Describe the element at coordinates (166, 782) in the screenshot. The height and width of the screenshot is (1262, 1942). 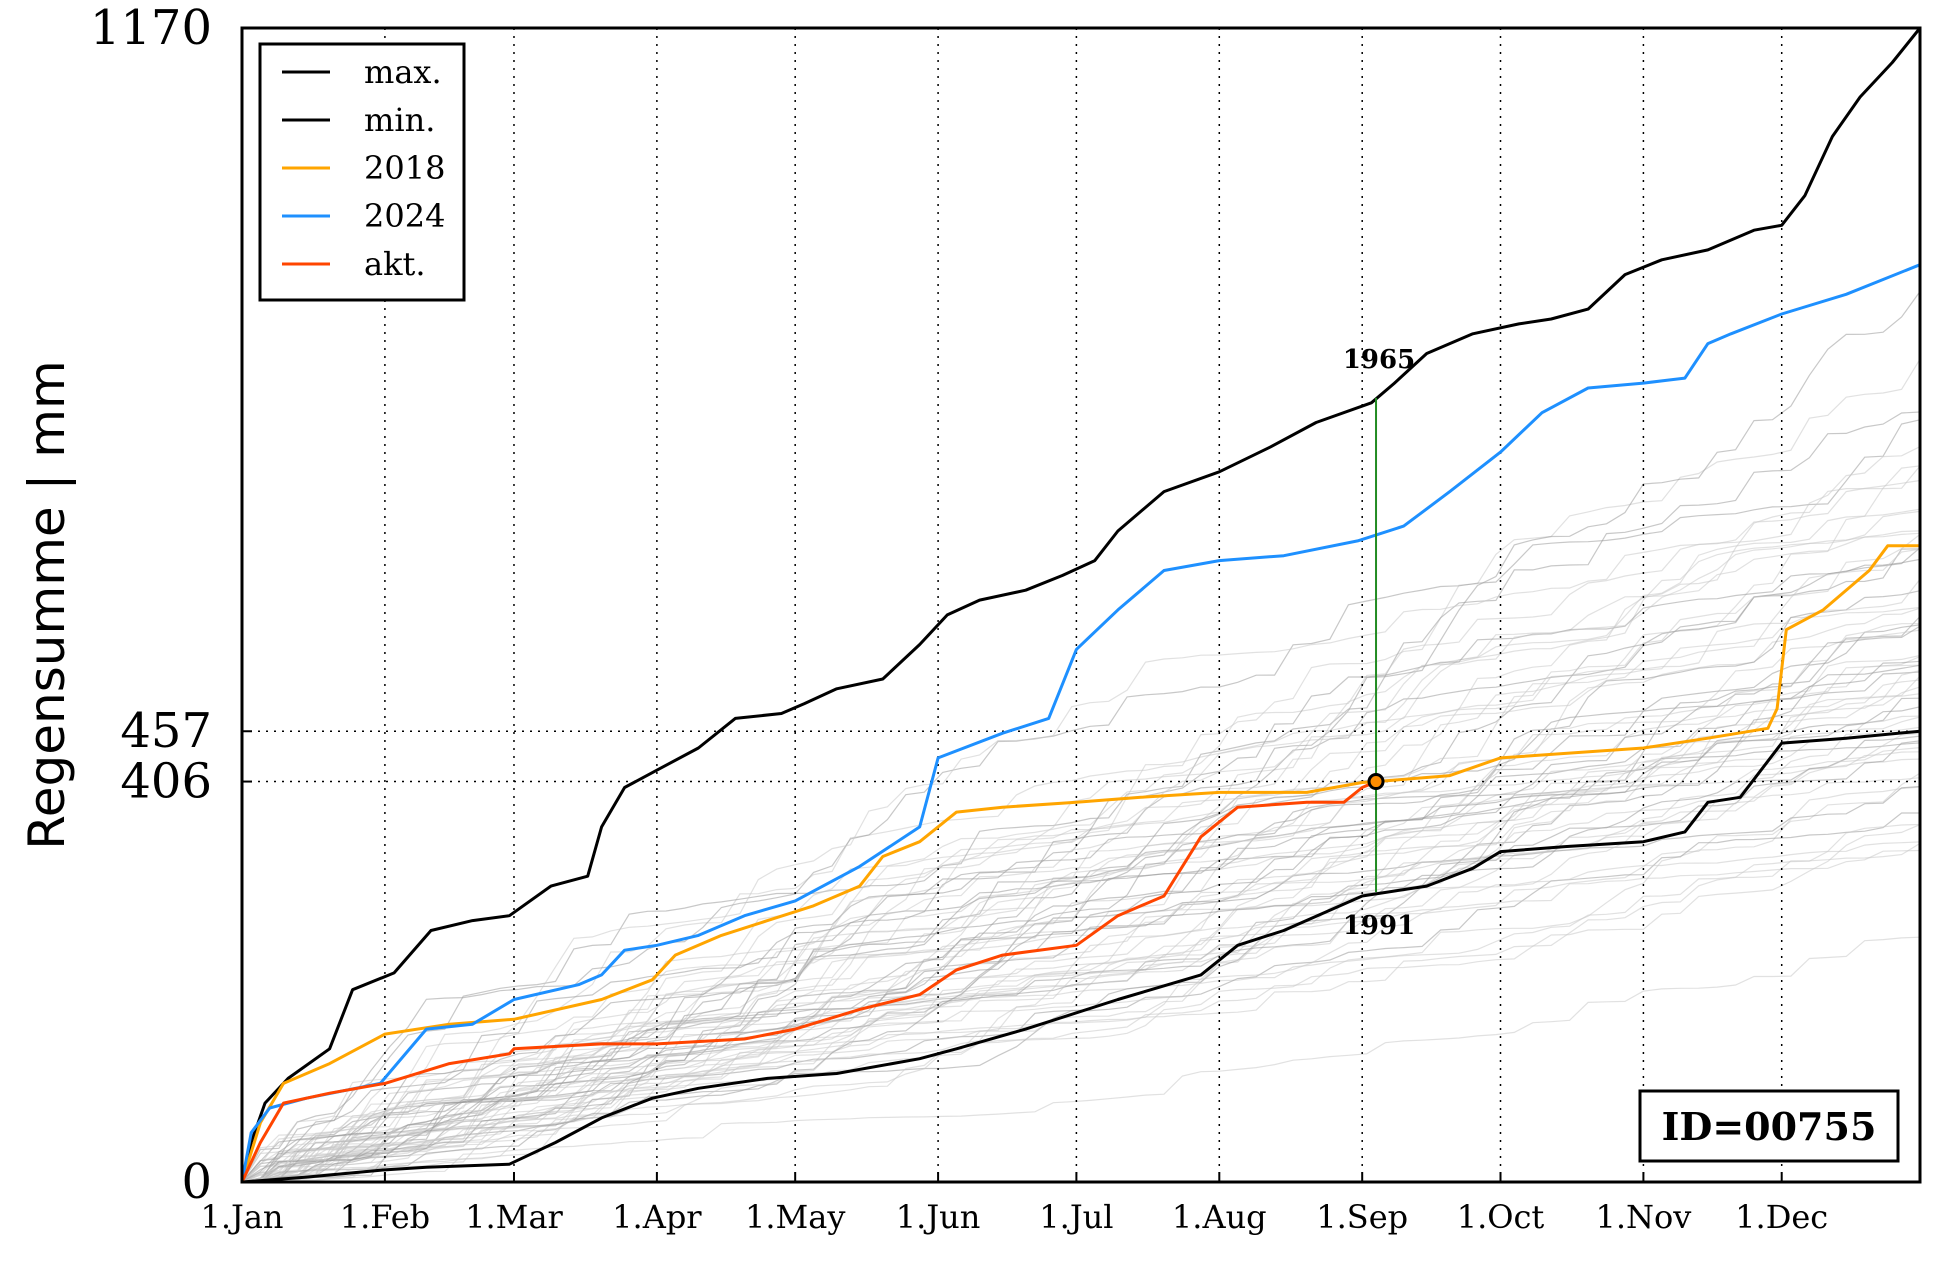
I see `y-tick-label: 406` at that location.